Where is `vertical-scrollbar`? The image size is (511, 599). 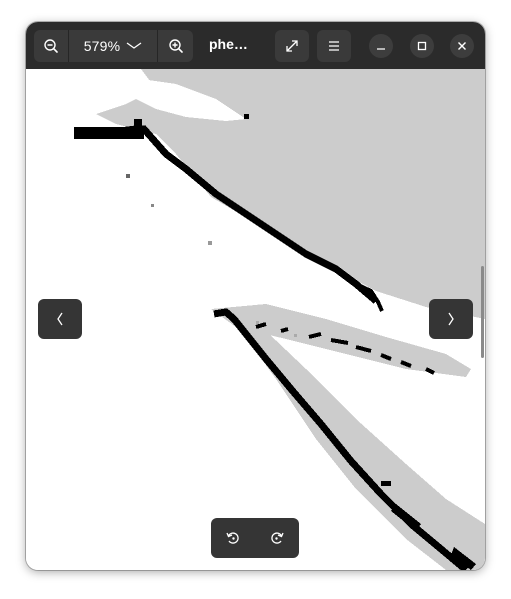
vertical-scrollbar is located at coordinates (482, 312).